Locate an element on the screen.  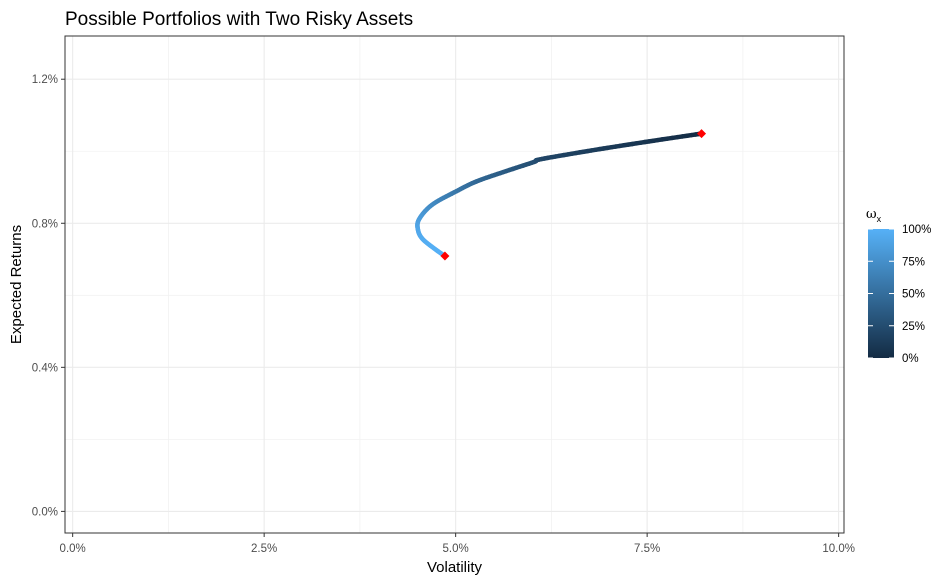
x-axis: 0.0% 2.5% 5.0% 7.5% 10.0% is located at coordinates (457, 544).